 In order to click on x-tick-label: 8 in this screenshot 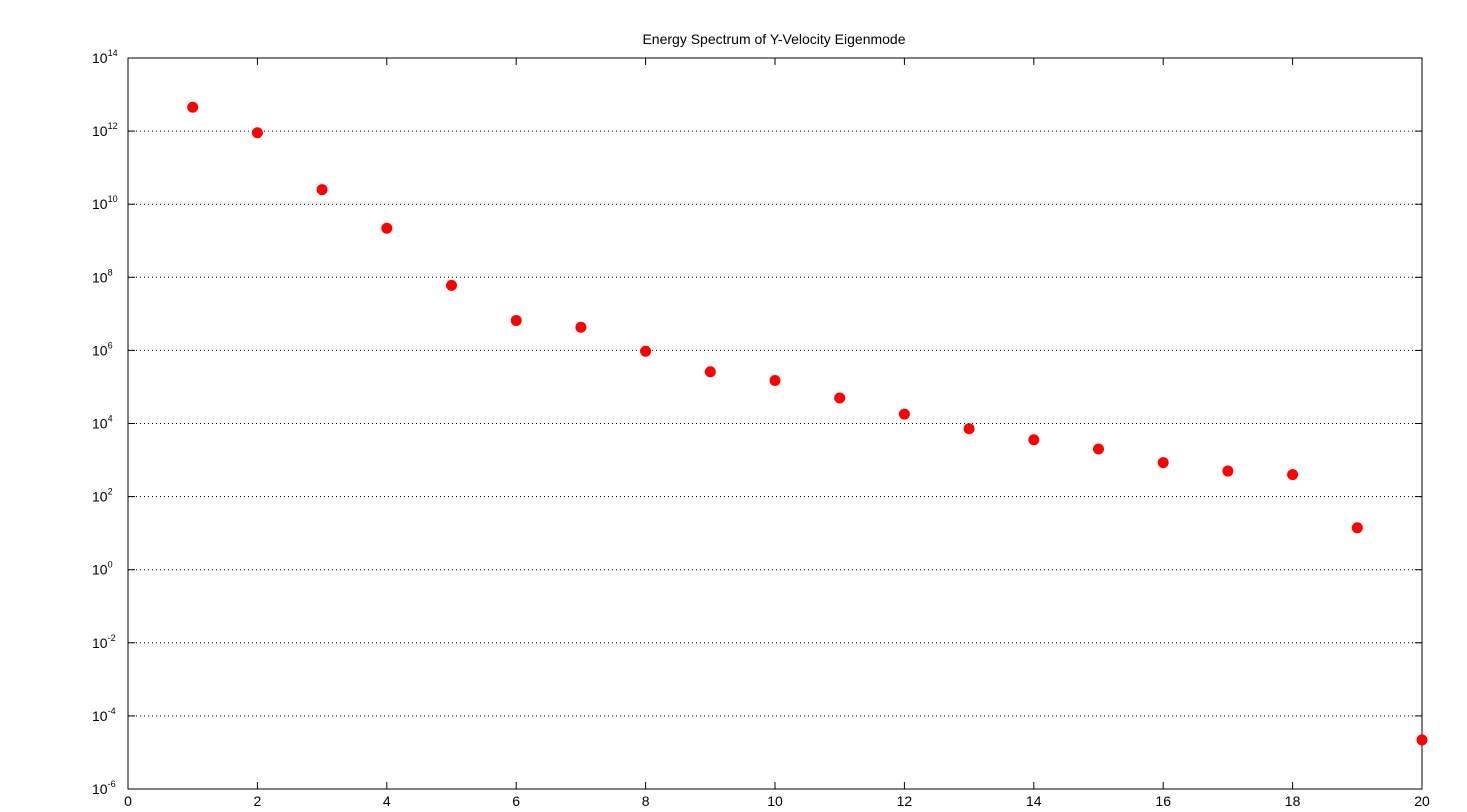, I will do `click(646, 801)`.